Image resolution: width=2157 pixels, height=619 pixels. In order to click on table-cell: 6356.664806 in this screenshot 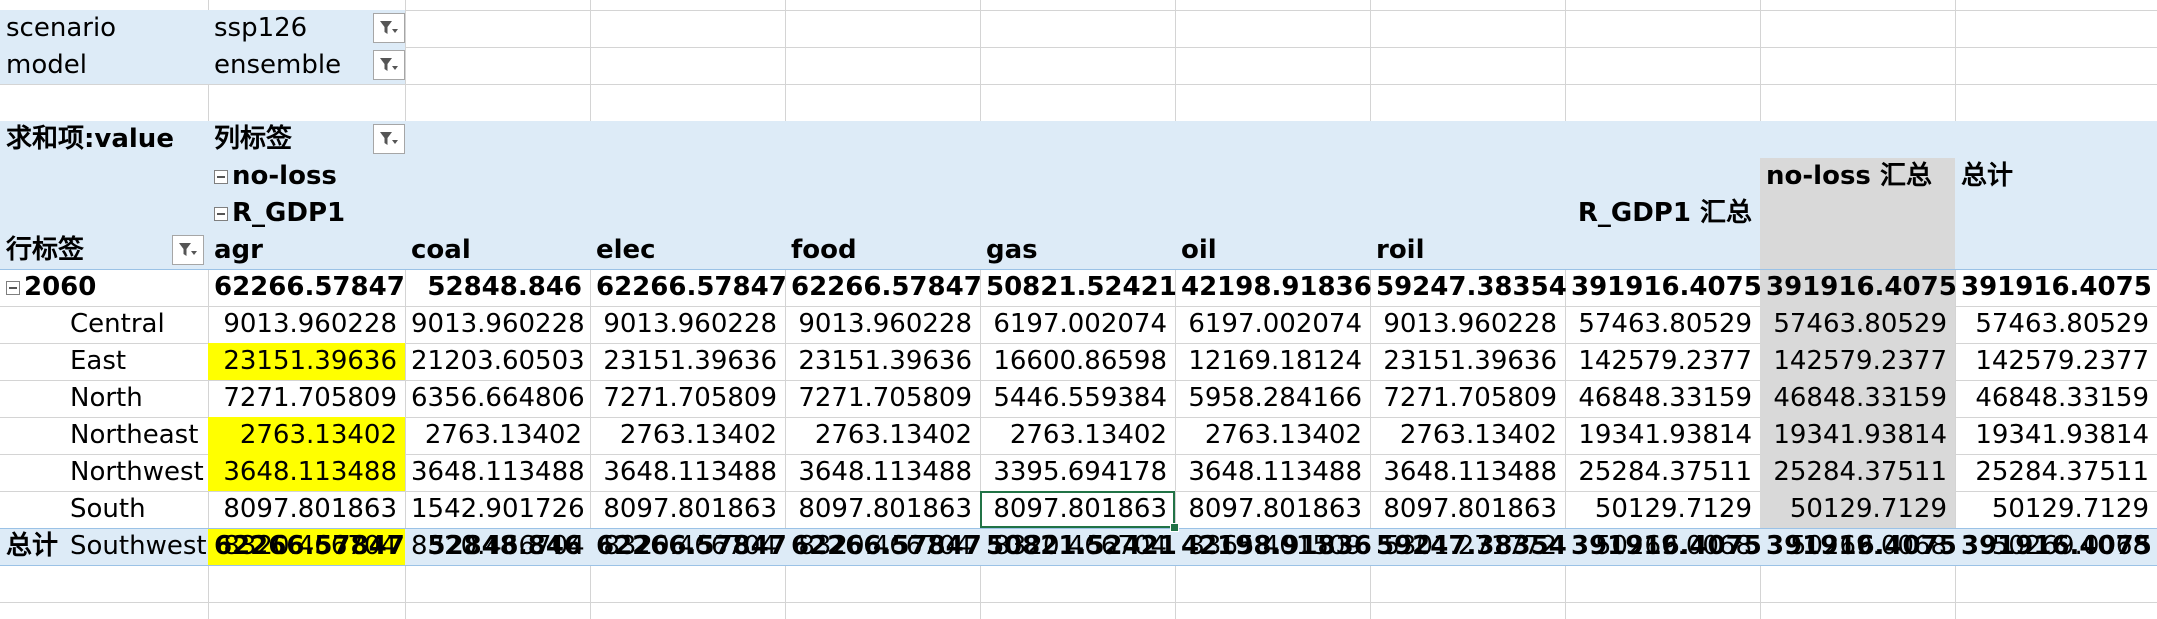, I will do `click(498, 398)`.